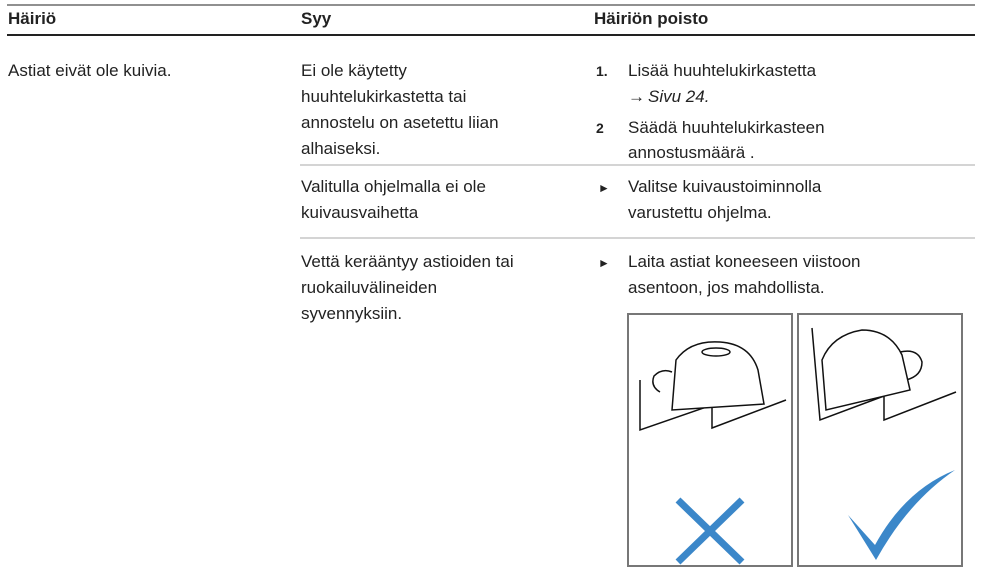 This screenshot has height=574, width=982. I want to click on remedy: Laita astiat koneeseen viistoon, so click(744, 261).